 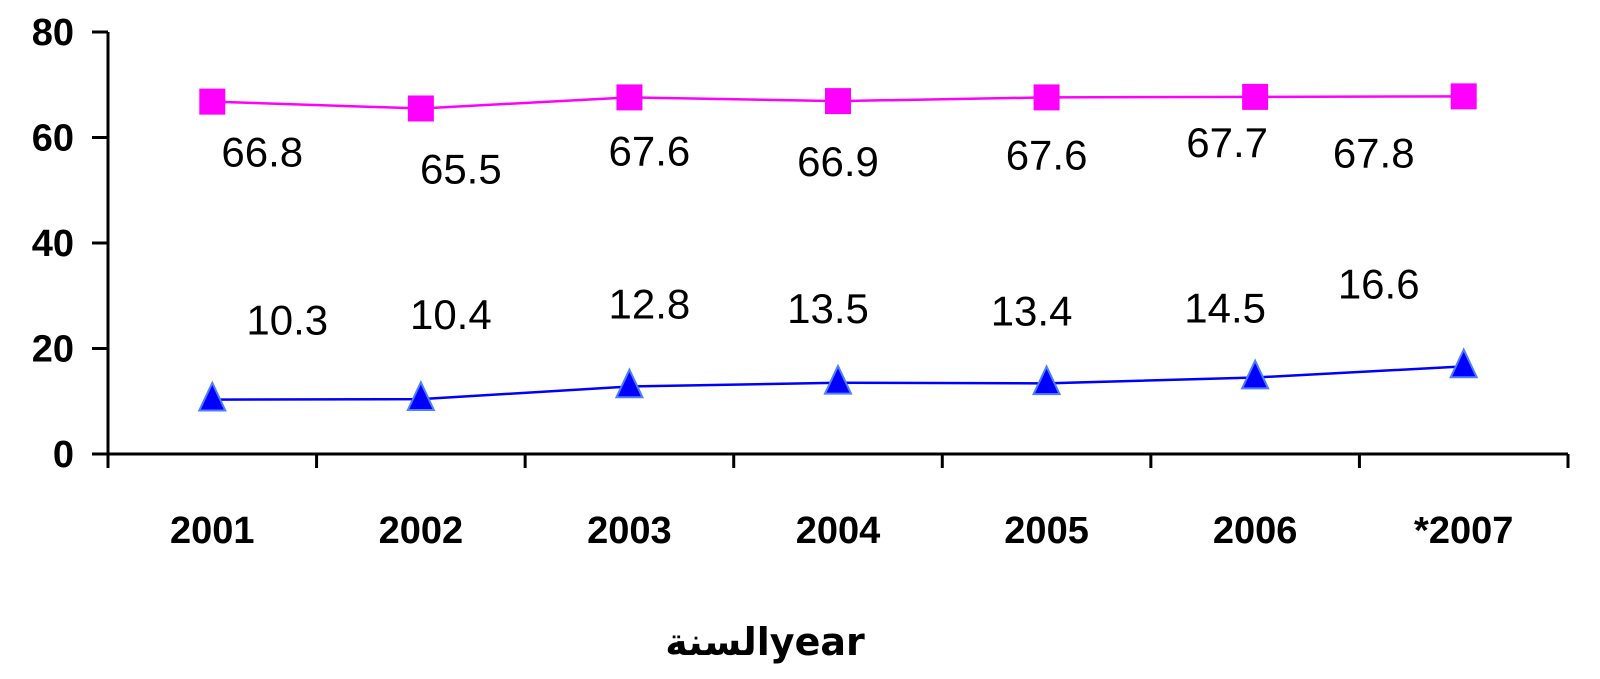 I want to click on data-label: 14.5, so click(x=1225, y=308).